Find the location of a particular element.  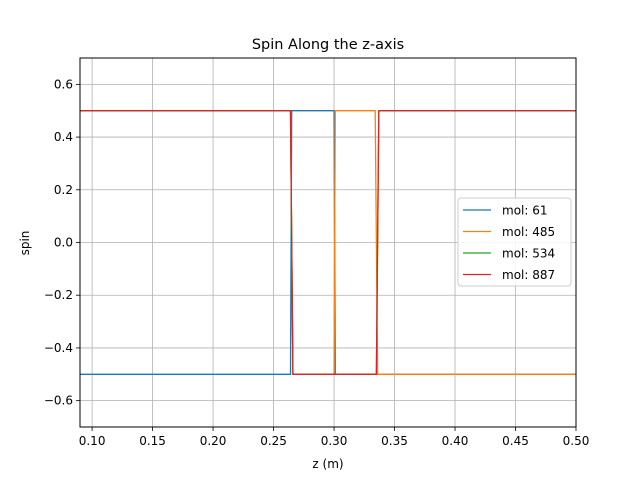

y-tick-label: −0.2 is located at coordinates (58, 295).